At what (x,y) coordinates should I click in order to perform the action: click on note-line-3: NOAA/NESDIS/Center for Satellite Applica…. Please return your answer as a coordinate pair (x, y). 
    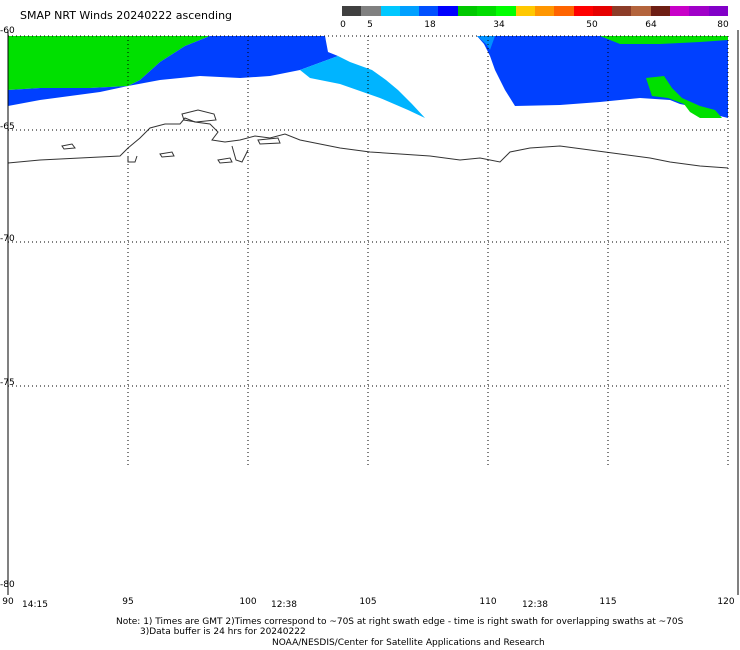
    Looking at the image, I should click on (408, 643).